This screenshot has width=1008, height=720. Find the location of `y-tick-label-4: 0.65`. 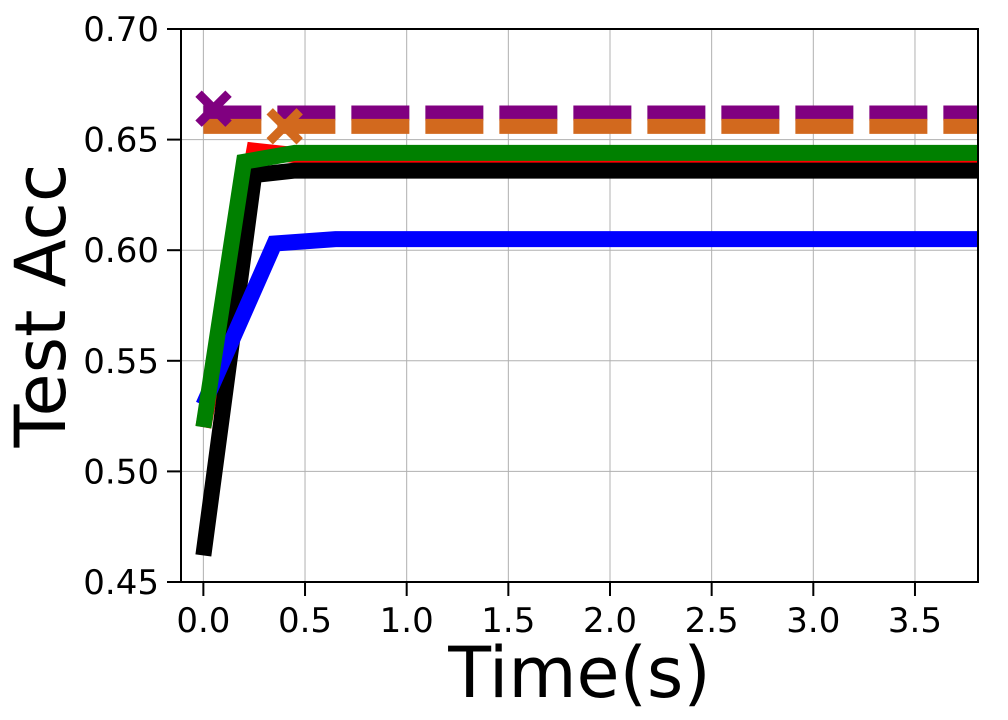

y-tick-label-4: 0.65 is located at coordinates (121, 141).